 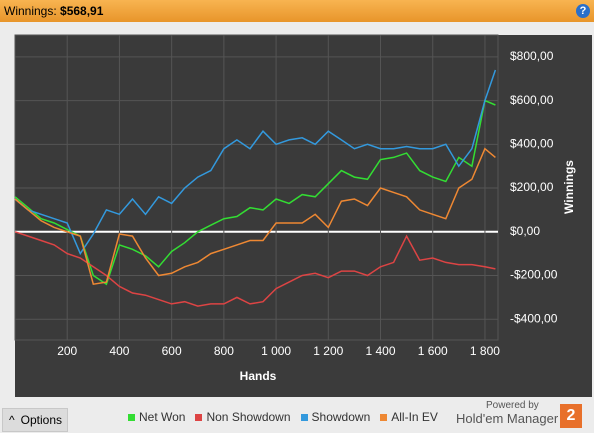 I want to click on x-tick-label: 800, so click(x=224, y=351).